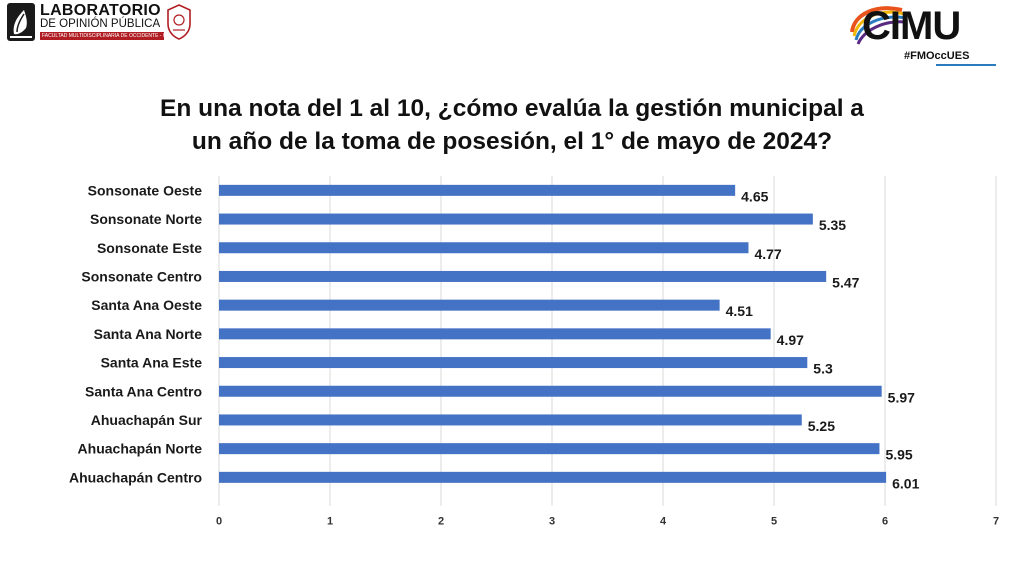 Image resolution: width=1024 pixels, height=570 pixels. I want to click on category-label: Santa Ana Este, so click(152, 363).